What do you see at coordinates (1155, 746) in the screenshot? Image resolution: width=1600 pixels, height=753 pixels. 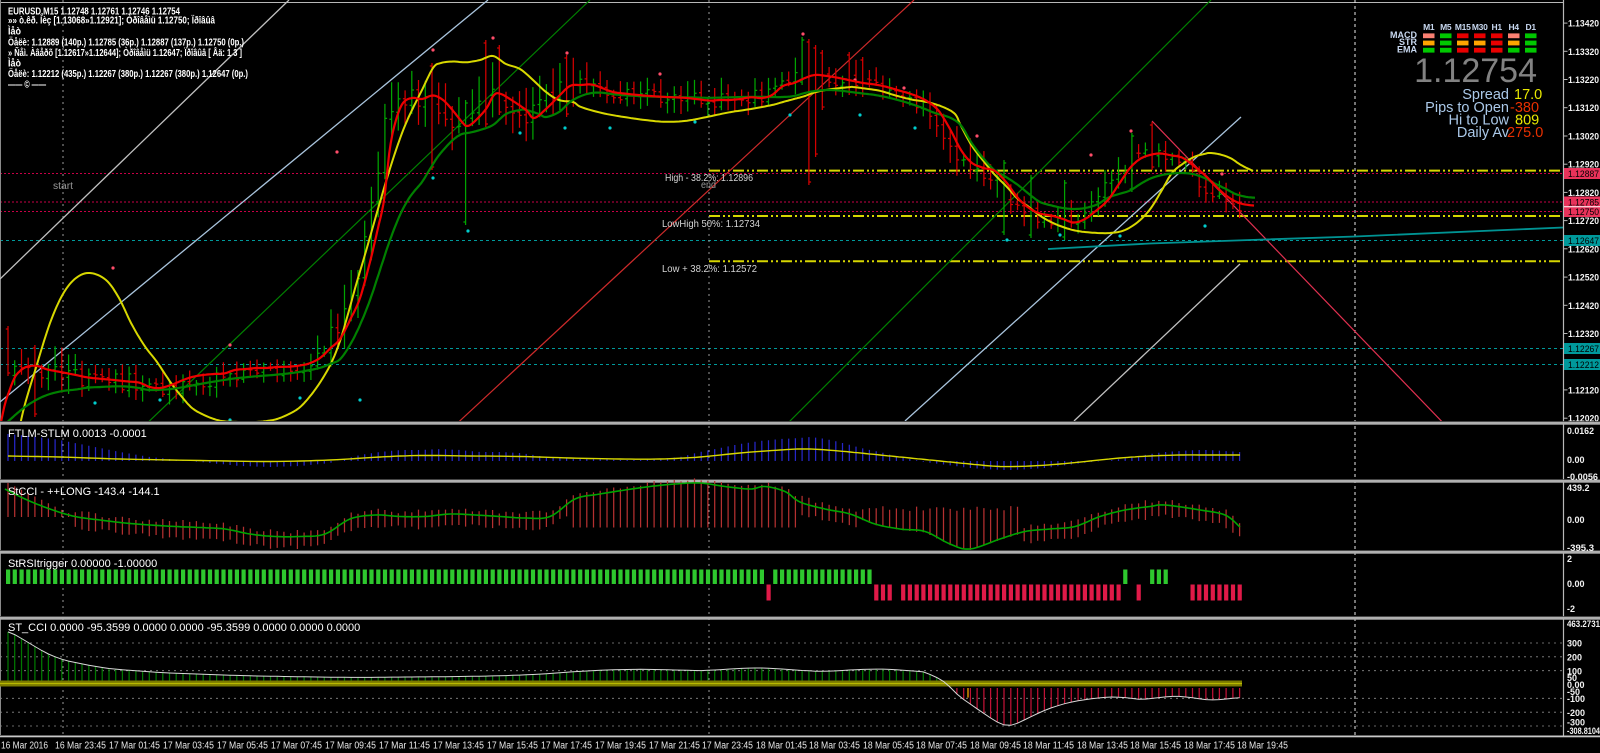 I see `svg-text: 18 Mar 15:45` at bounding box center [1155, 746].